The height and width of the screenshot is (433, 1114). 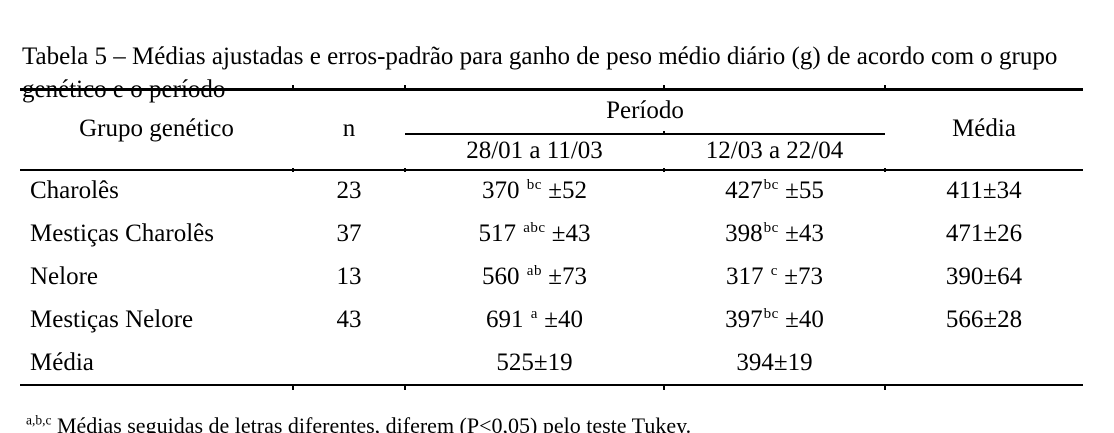 I want to click on cell-period1: 517 abc ±43, so click(x=534, y=234).